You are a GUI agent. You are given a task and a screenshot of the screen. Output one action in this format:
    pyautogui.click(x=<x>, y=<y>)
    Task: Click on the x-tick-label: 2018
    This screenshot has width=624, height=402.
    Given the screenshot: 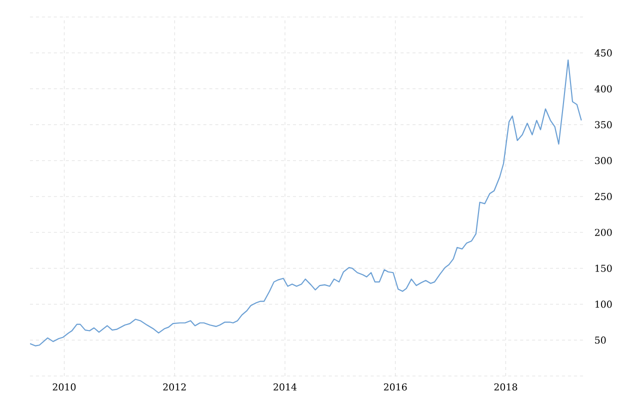 What is the action you would take?
    pyautogui.click(x=506, y=387)
    